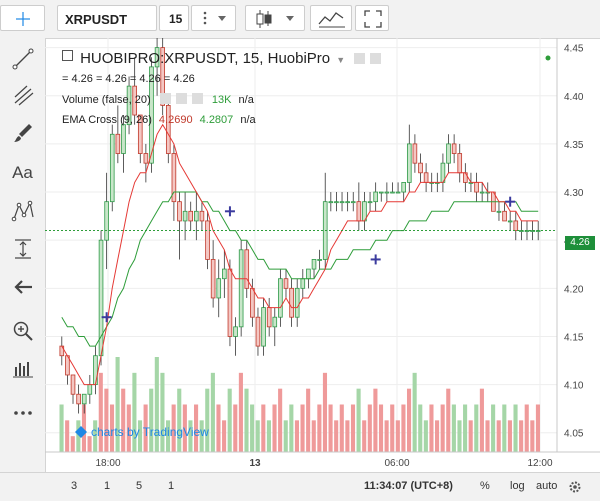 The width and height of the screenshot is (600, 501). I want to click on symbol-title: HUOBIPRO:XRPUSDT, 15, HuobiPro, so click(205, 58).